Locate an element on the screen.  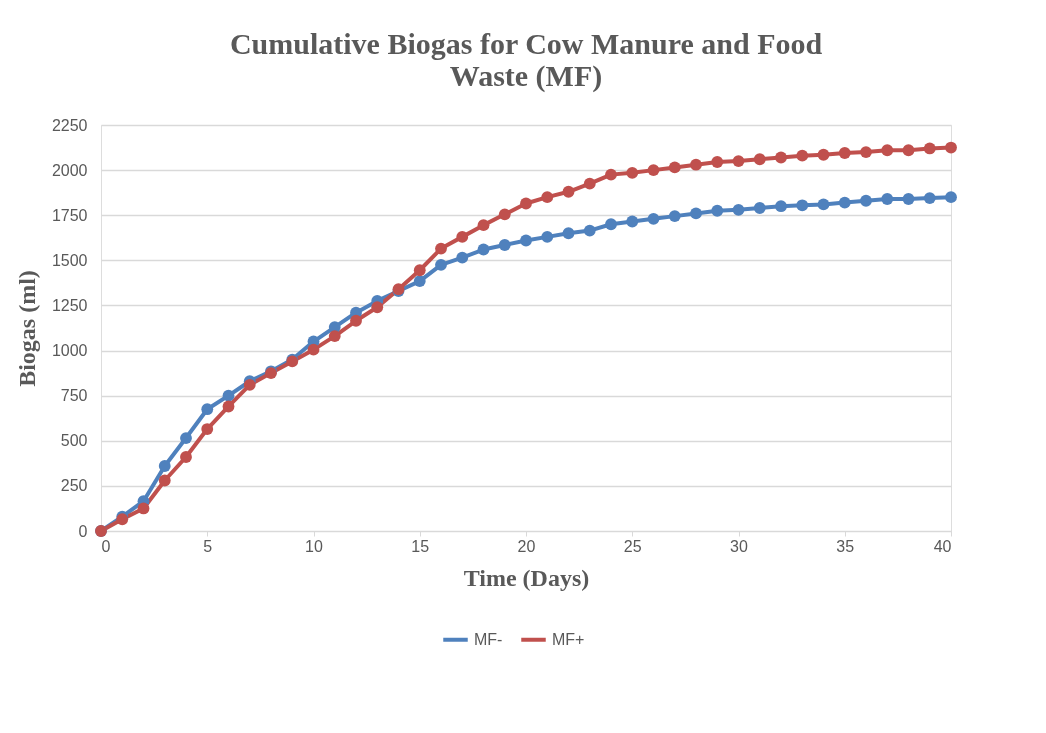
x-axis-title: Time (Days) is located at coordinates (526, 577).